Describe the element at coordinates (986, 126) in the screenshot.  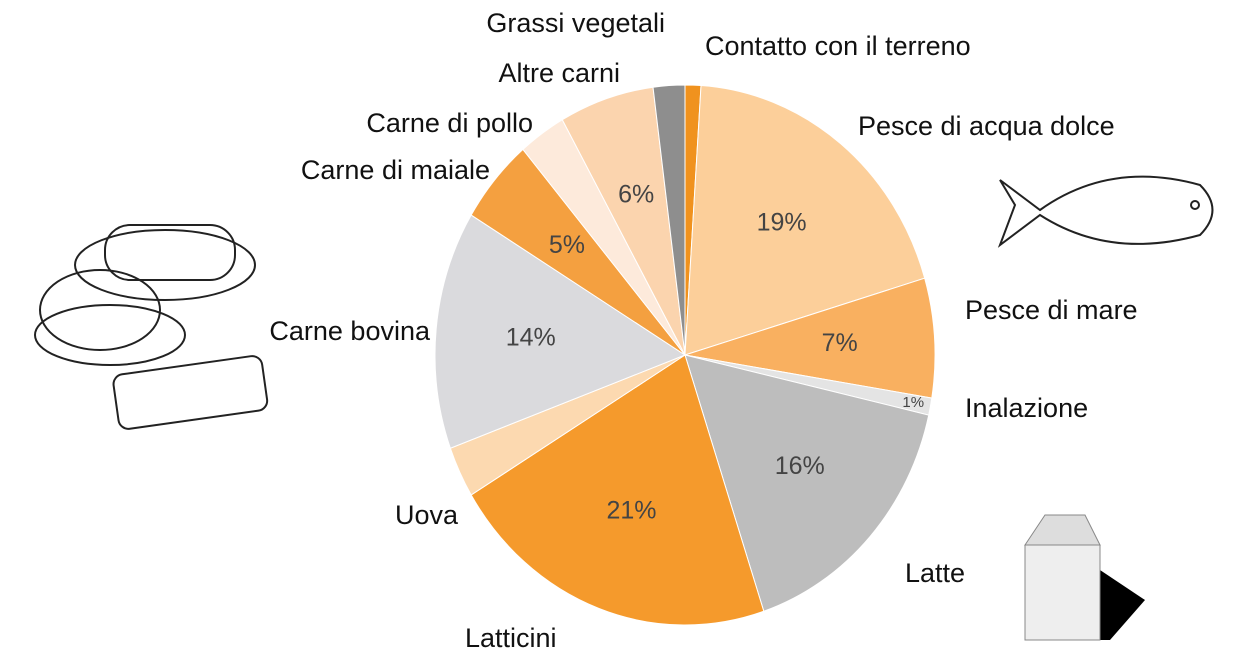
I see `category-label: Pesce di acqua dolce` at that location.